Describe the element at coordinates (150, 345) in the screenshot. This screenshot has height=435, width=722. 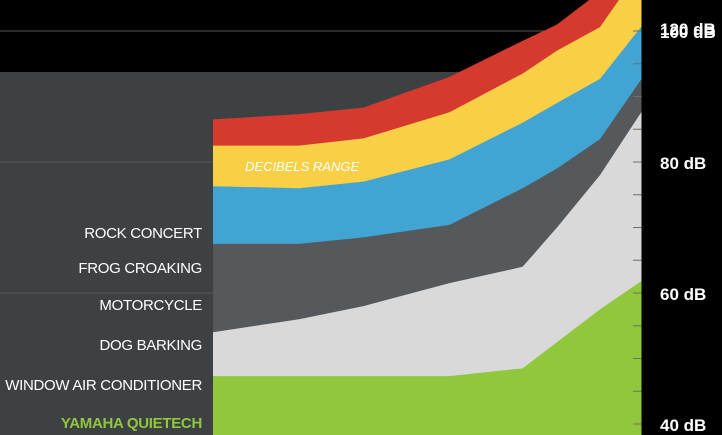
I see `category-label: DOG BARKING` at that location.